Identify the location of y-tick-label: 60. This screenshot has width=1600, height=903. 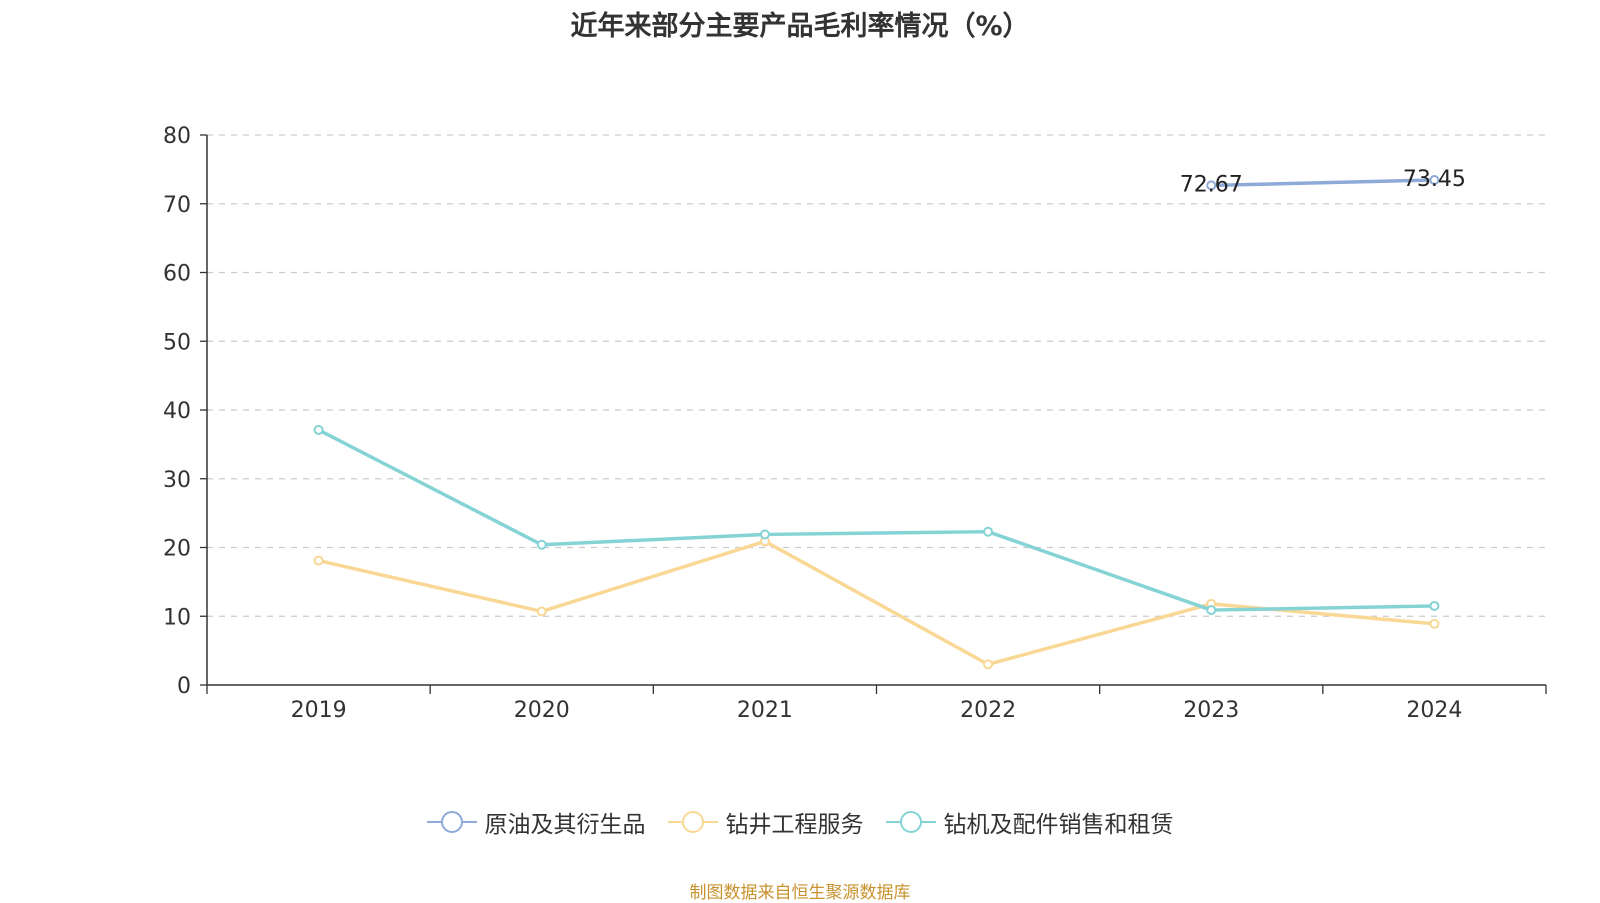
(177, 274).